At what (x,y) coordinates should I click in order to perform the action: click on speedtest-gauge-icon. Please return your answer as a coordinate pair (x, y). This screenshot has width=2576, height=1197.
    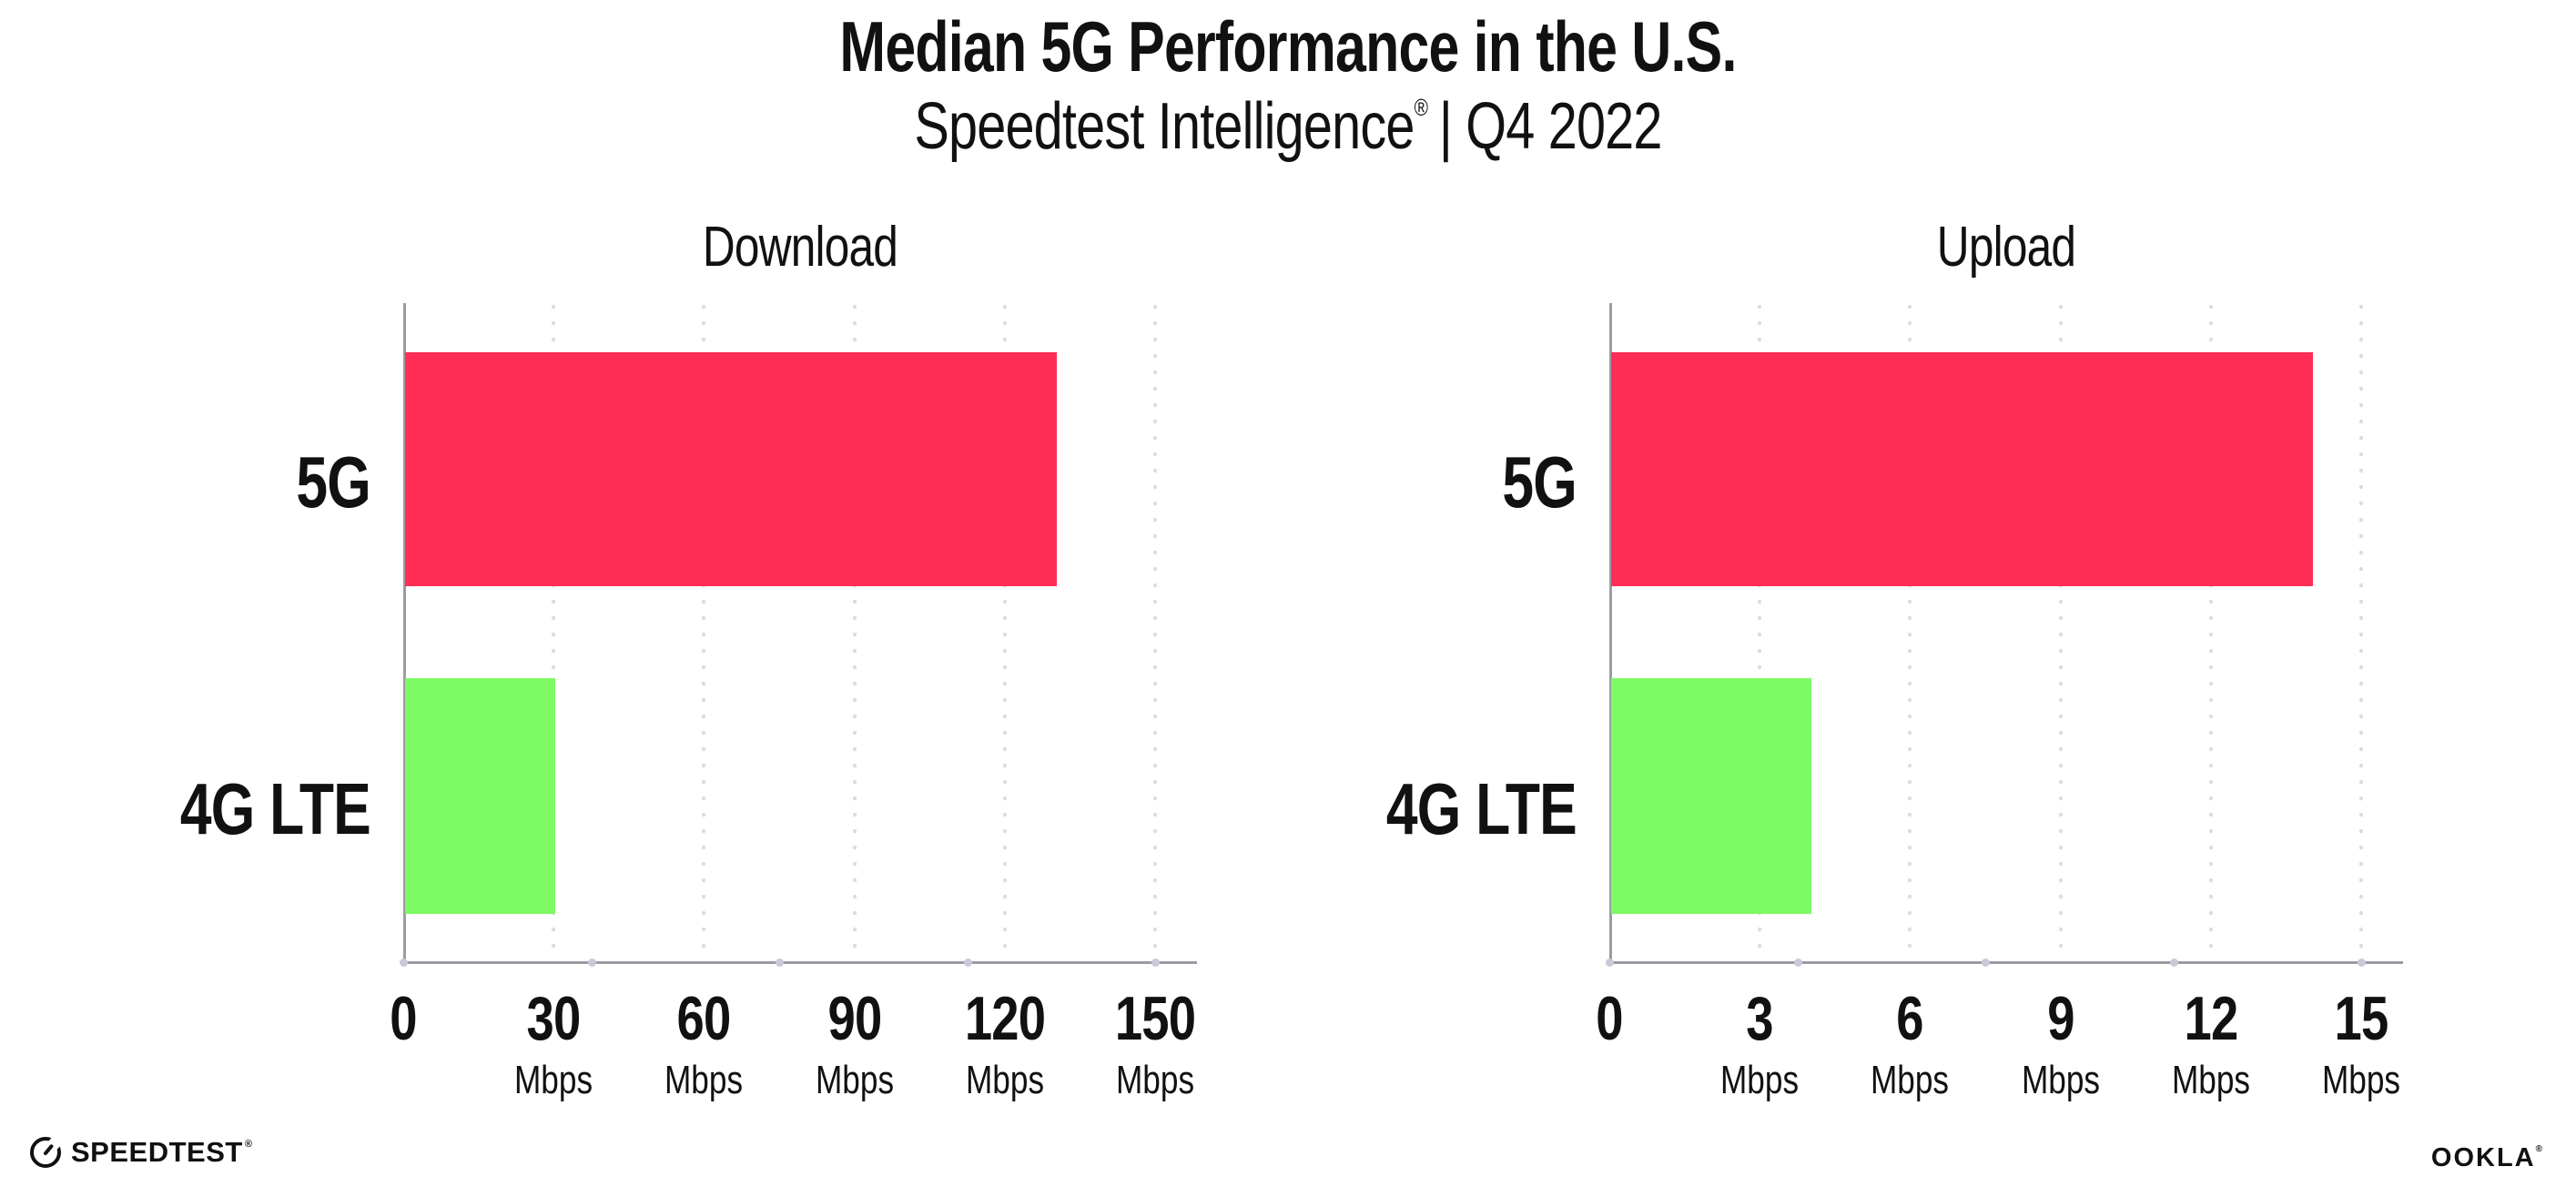
    Looking at the image, I should click on (48, 1150).